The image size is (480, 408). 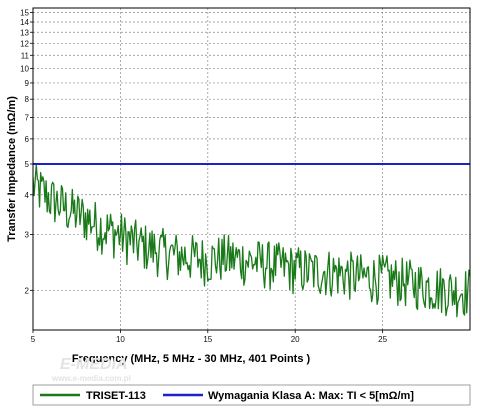 What do you see at coordinates (27, 195) in the screenshot?
I see `y-tick-label: 4` at bounding box center [27, 195].